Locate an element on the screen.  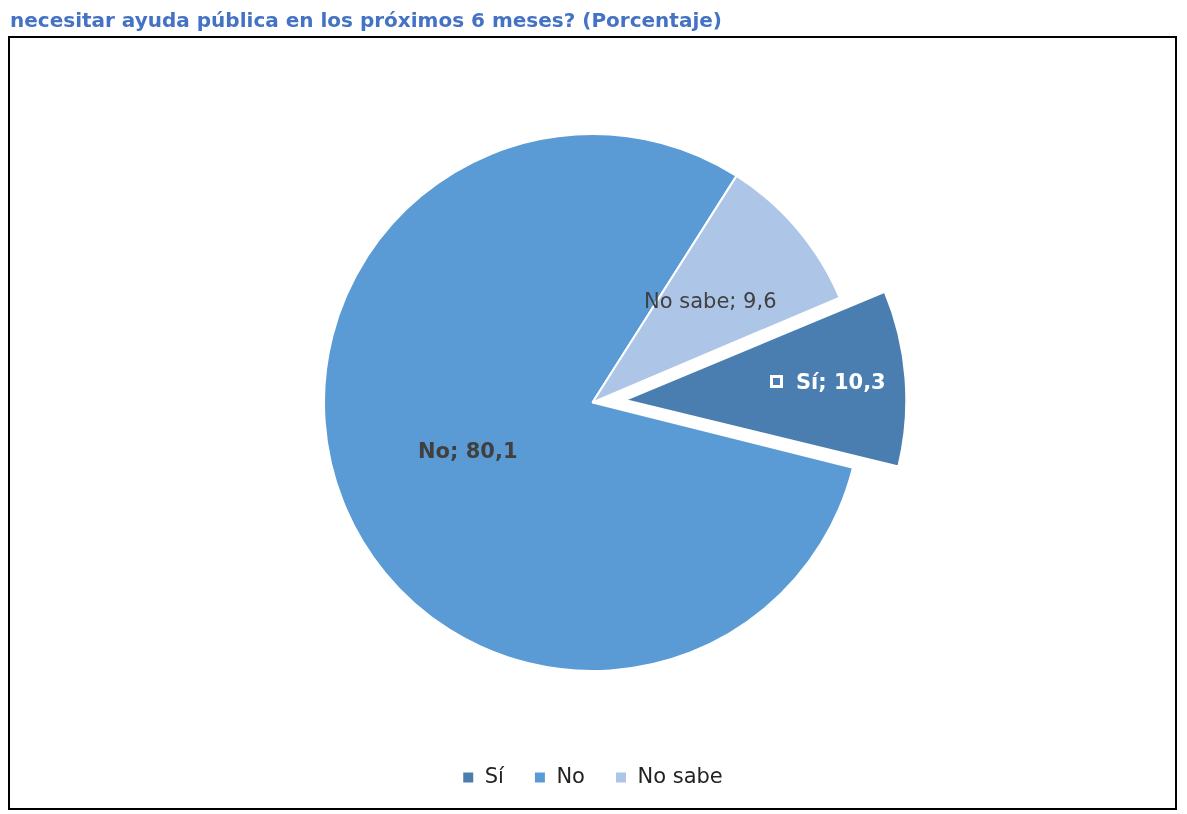
legend-label: No is located at coordinates (570, 775).